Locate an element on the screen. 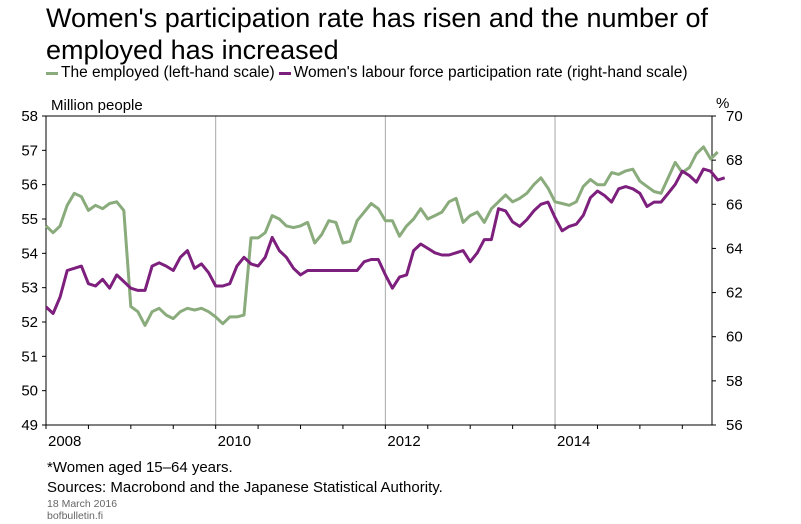  right-tick-label: 66 is located at coordinates (734, 204).